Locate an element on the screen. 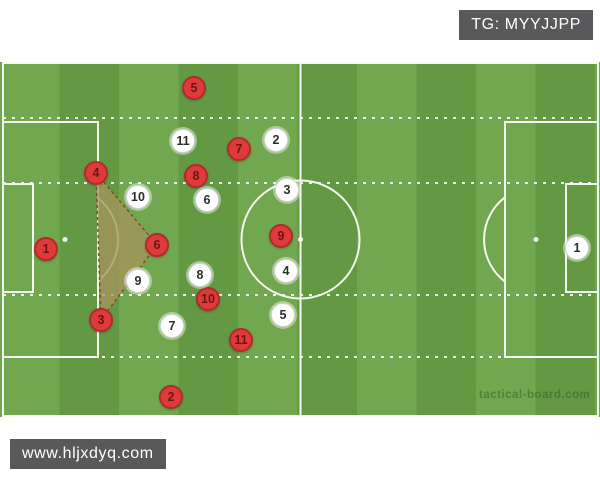 Image resolution: width=600 pixels, height=480 pixels. player-white-11: 11 is located at coordinates (183, 141).